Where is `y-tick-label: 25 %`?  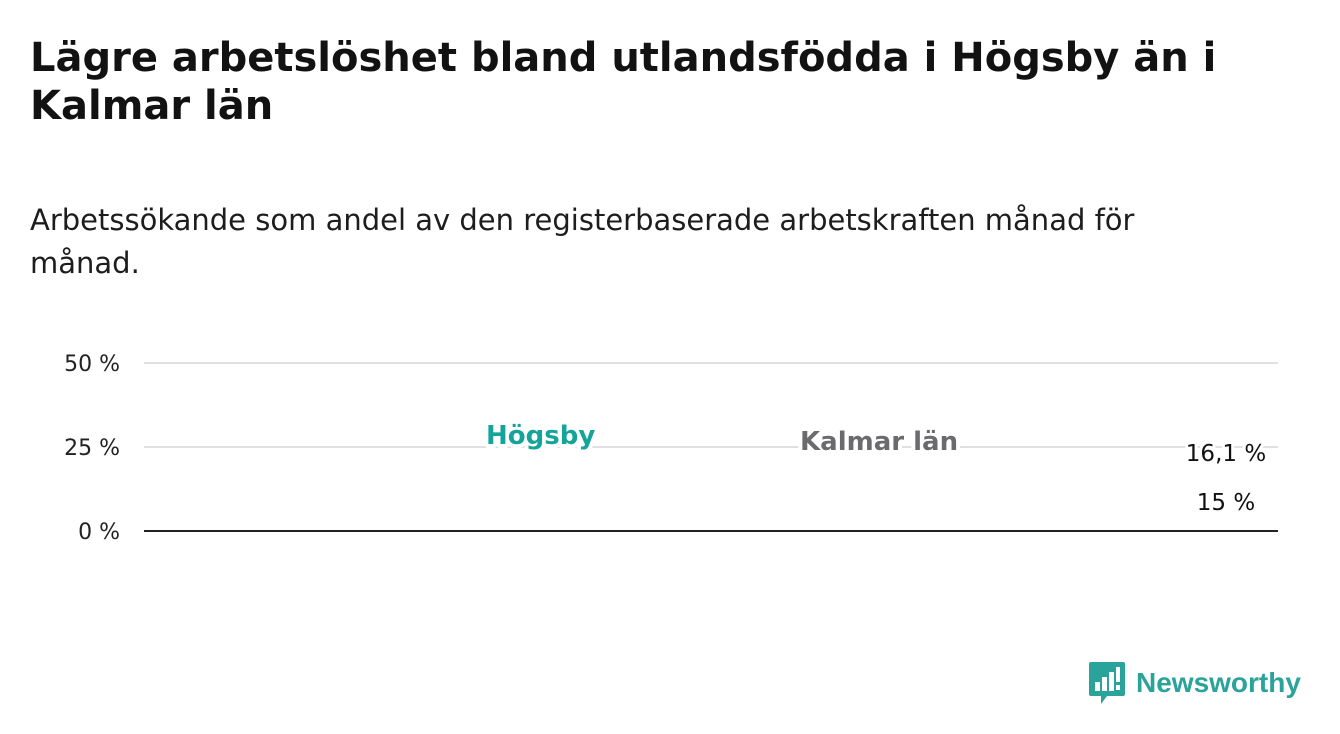 y-tick-label: 25 % is located at coordinates (92, 448).